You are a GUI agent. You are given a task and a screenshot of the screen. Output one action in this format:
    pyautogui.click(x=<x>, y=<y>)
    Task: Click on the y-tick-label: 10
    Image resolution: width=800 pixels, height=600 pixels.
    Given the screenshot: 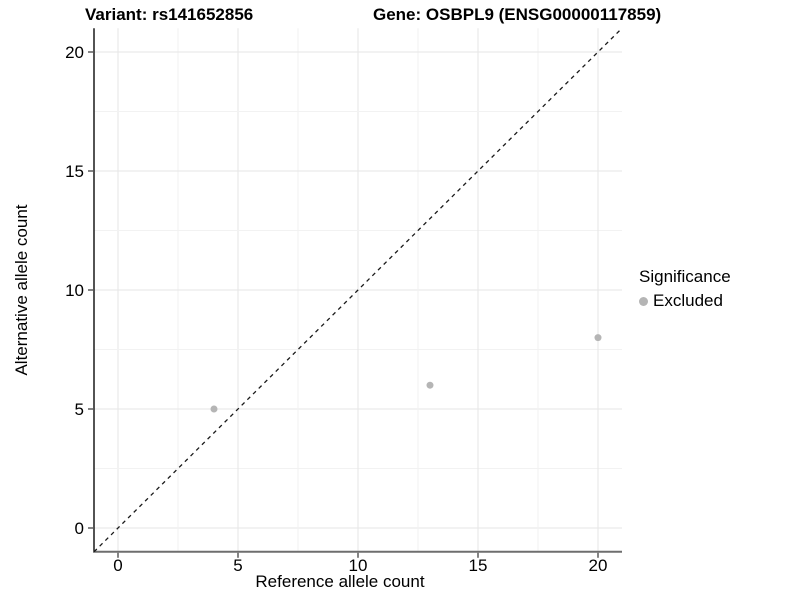 What is the action you would take?
    pyautogui.click(x=74, y=290)
    